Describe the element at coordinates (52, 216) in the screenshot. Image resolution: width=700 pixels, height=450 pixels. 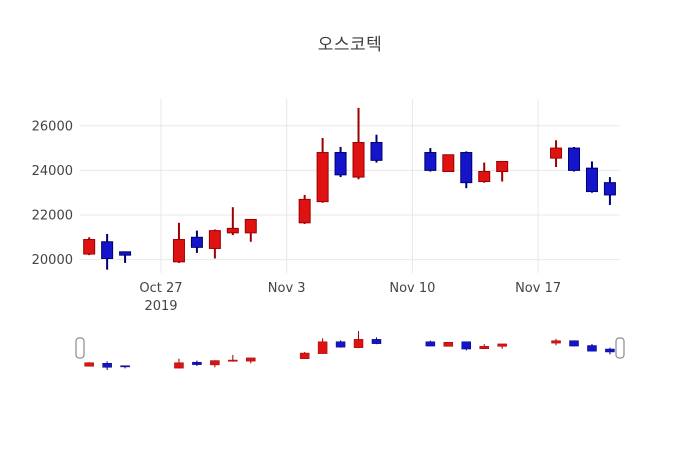
I see `y-axis-tick-label: 22000` at that location.